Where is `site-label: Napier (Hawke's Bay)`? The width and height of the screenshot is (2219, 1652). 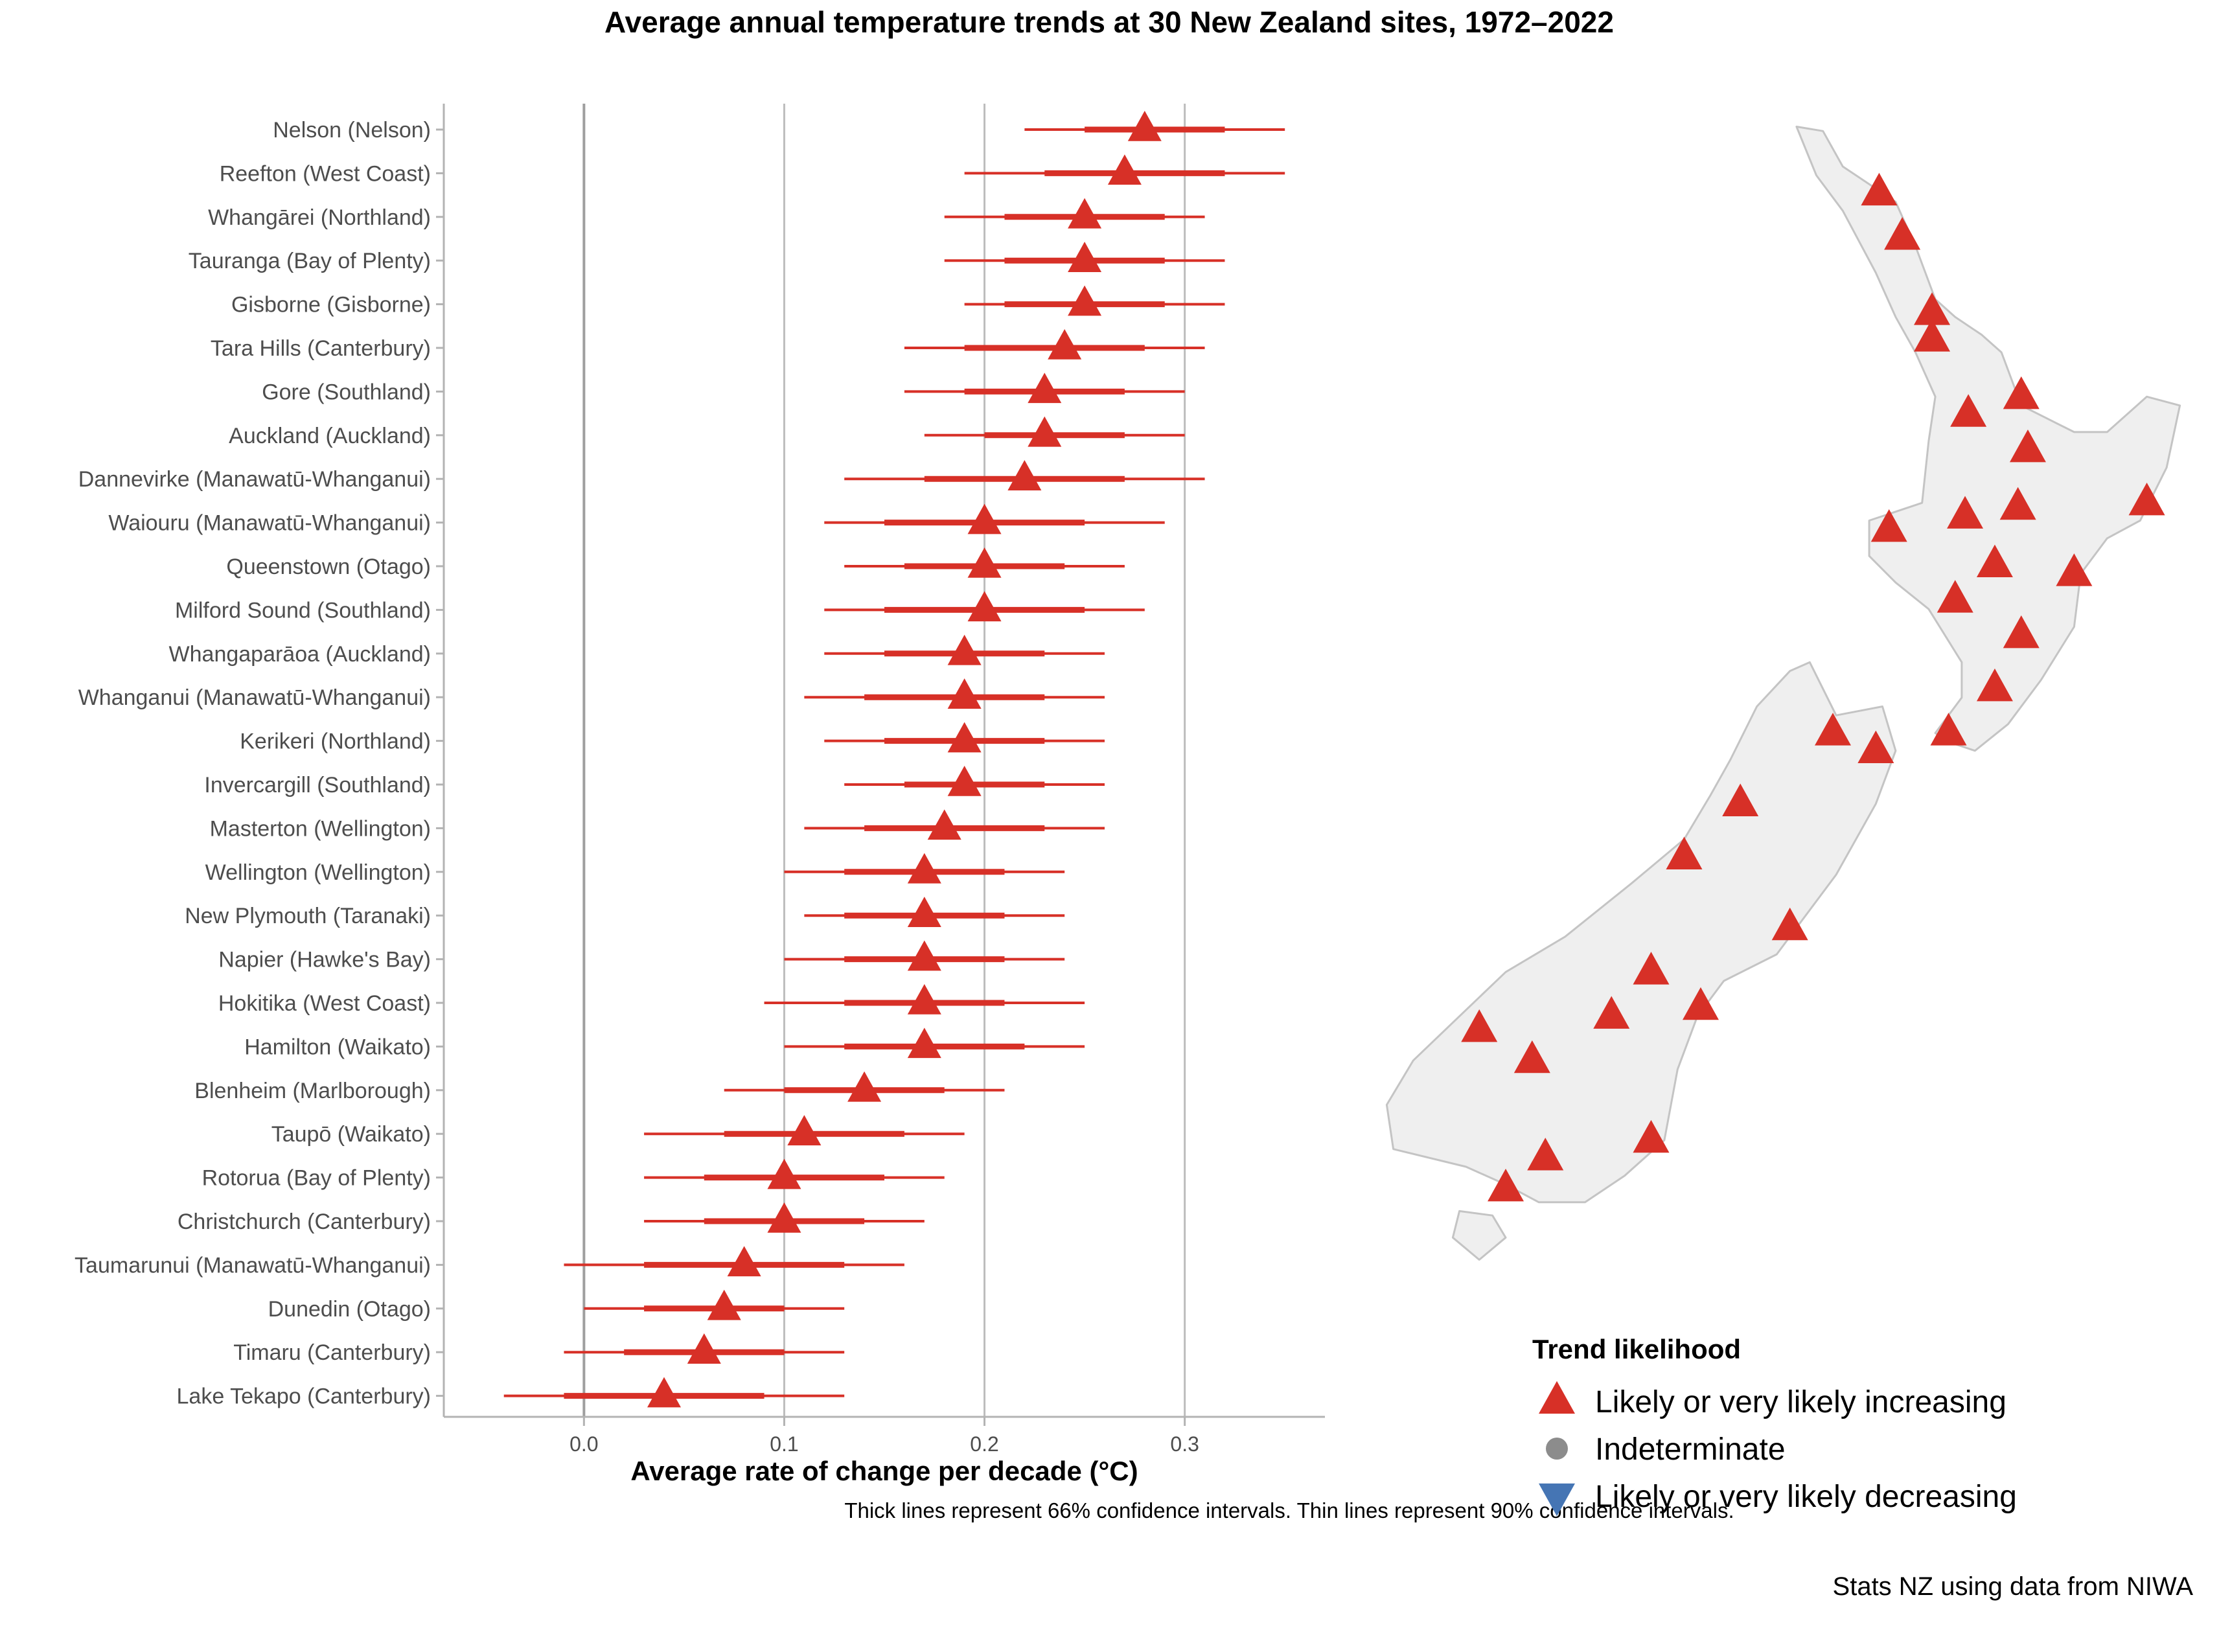
site-label: Napier (Hawke's Bay) is located at coordinates (325, 960).